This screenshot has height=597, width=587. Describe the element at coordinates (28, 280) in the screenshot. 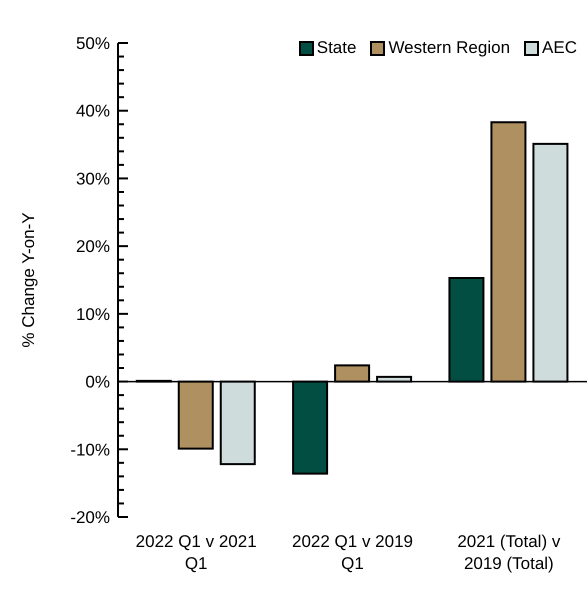

I see `y-axis-title: % Change Y-on-Y` at that location.